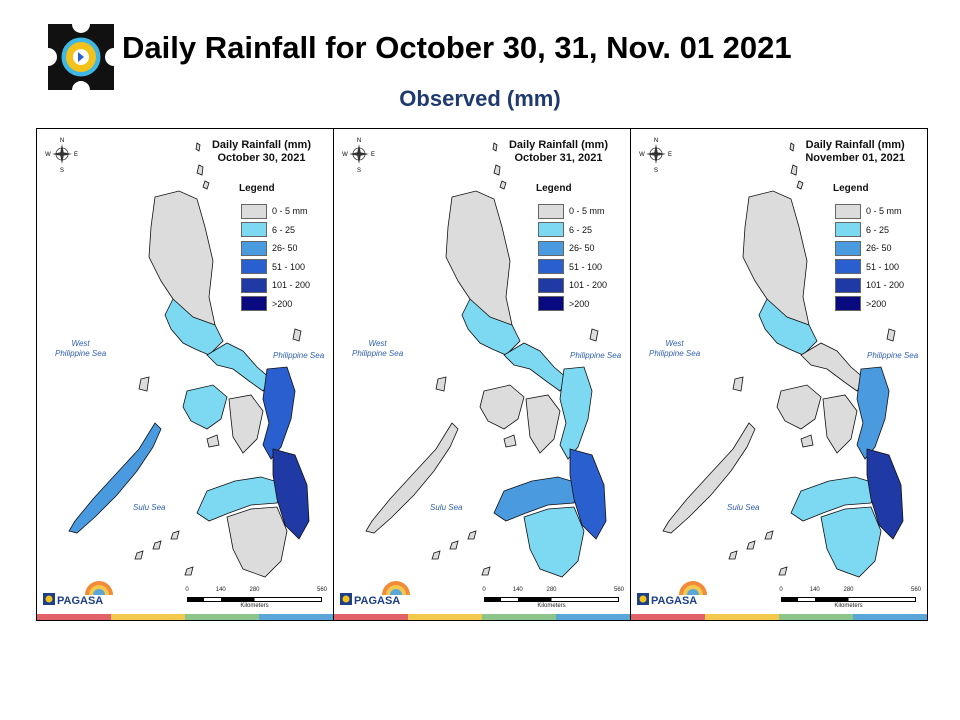 This screenshot has height=720, width=960. What do you see at coordinates (246, 424) in the screenshot?
I see `region-central-visayas` at bounding box center [246, 424].